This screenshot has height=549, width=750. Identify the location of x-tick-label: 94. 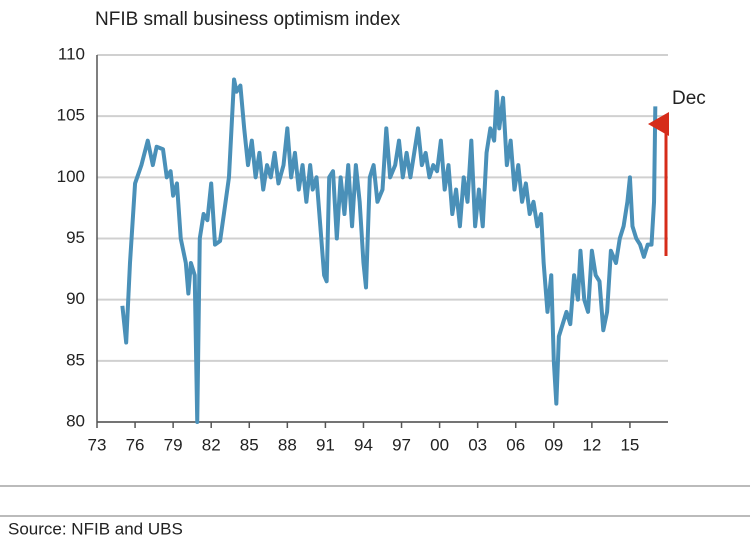
(363, 444).